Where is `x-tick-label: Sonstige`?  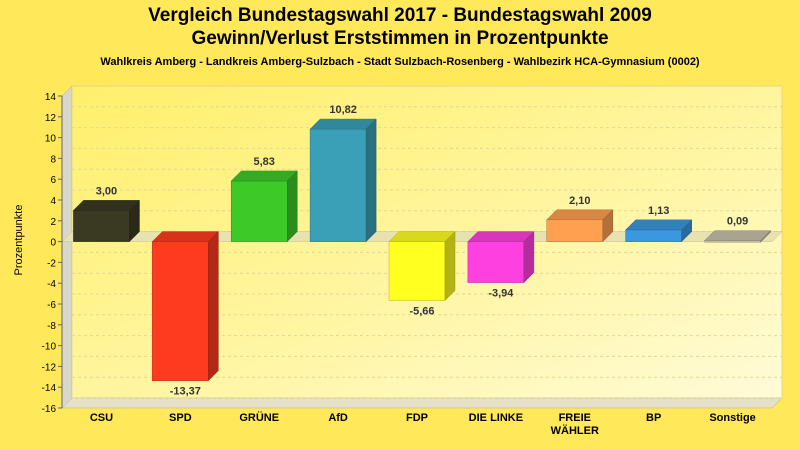
x-tick-label: Sonstige is located at coordinates (732, 418).